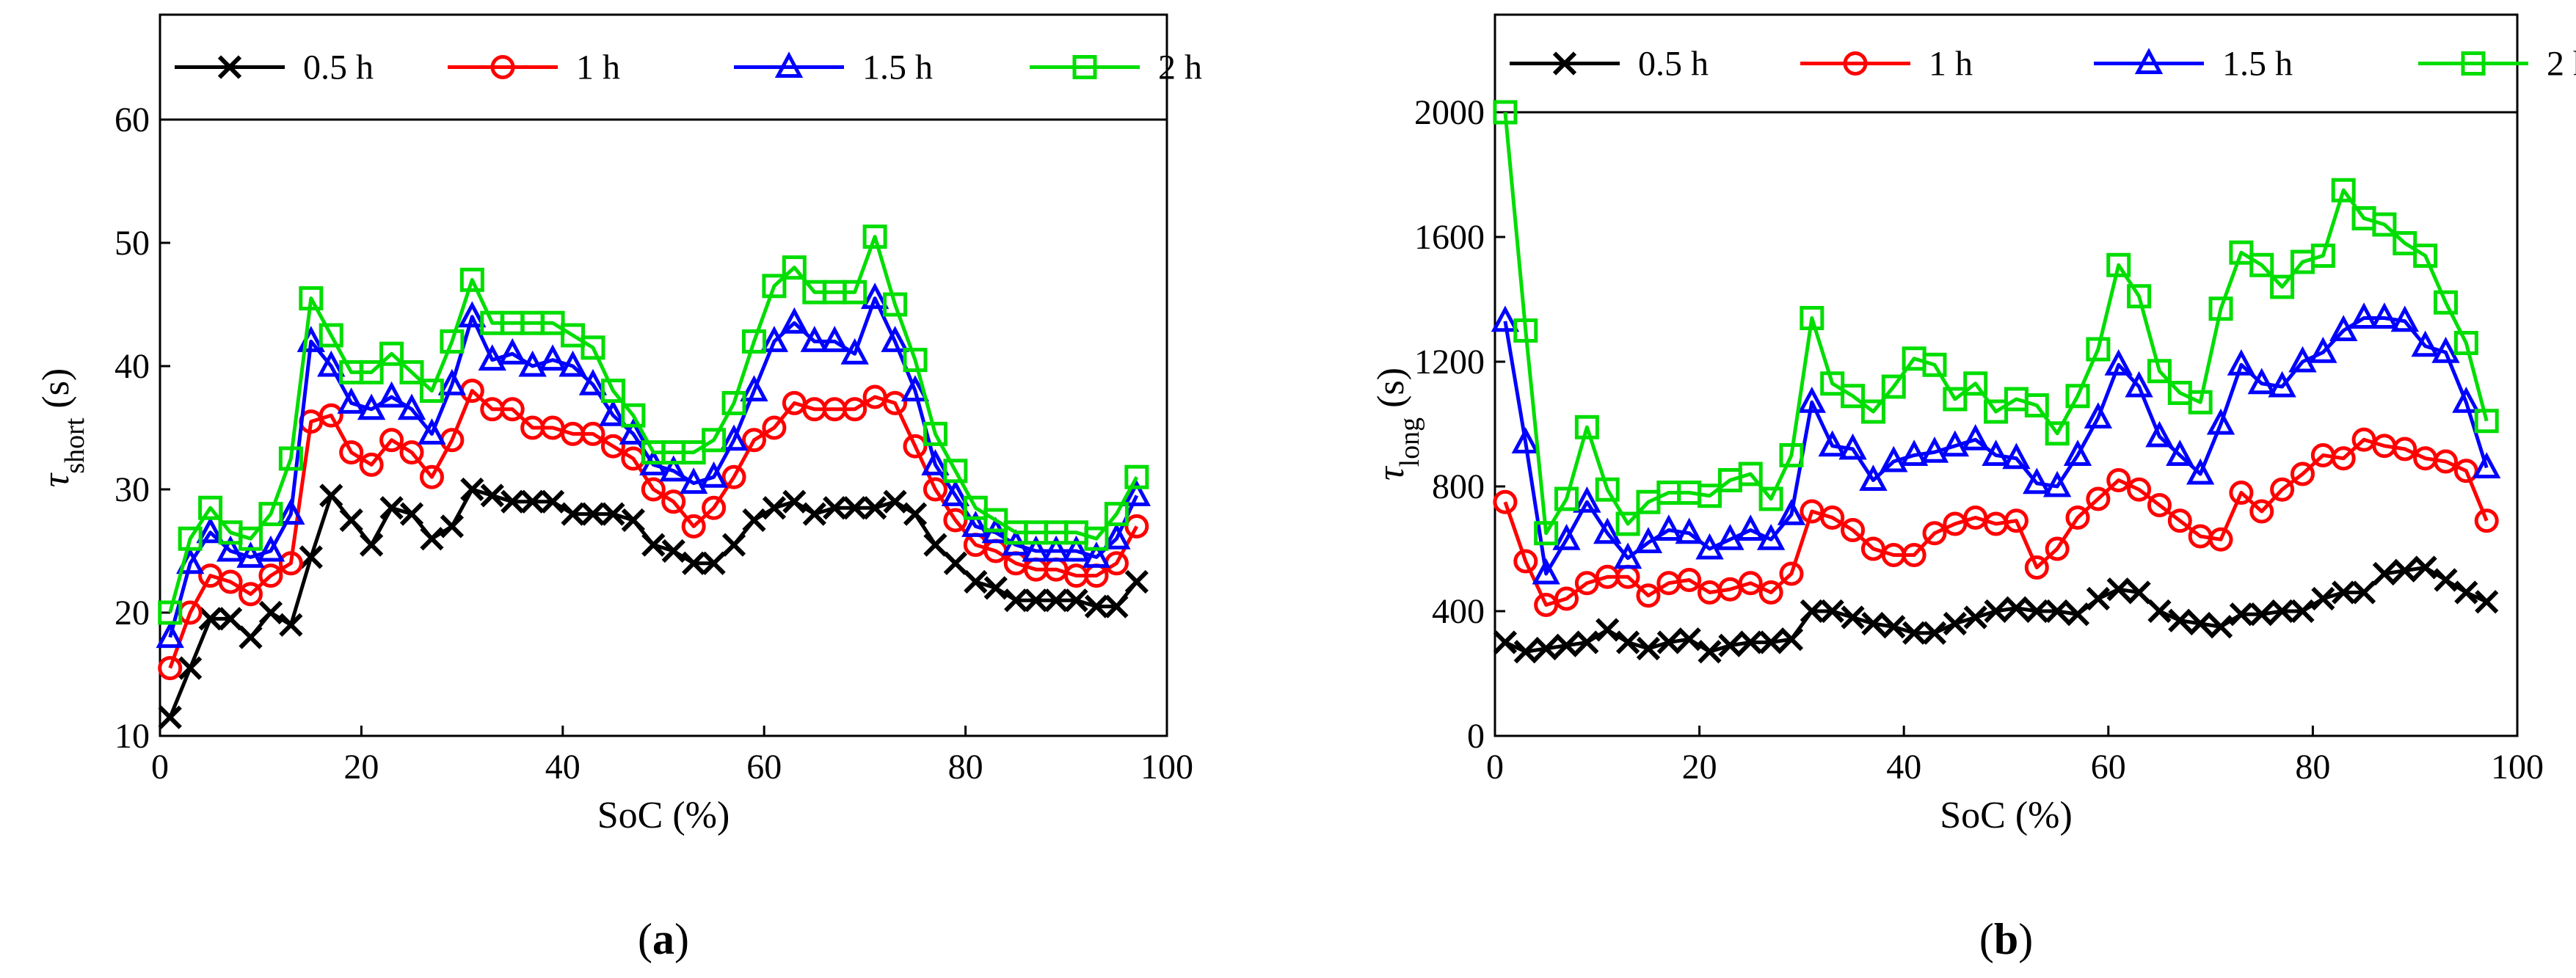 The image size is (2576, 978). Describe the element at coordinates (132, 366) in the screenshot. I see `y-tick-label: 40` at that location.